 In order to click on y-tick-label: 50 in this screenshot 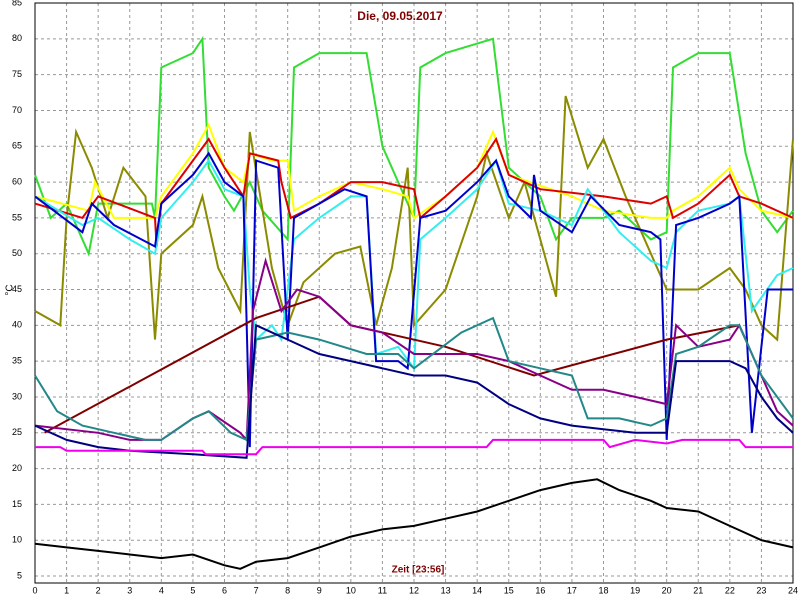, I will do `click(17, 253)`.